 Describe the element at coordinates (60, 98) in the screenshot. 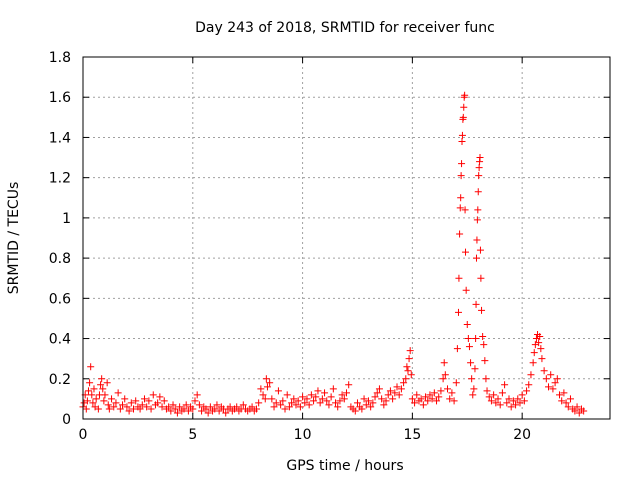

I see `y-tick-label: 1.6` at that location.